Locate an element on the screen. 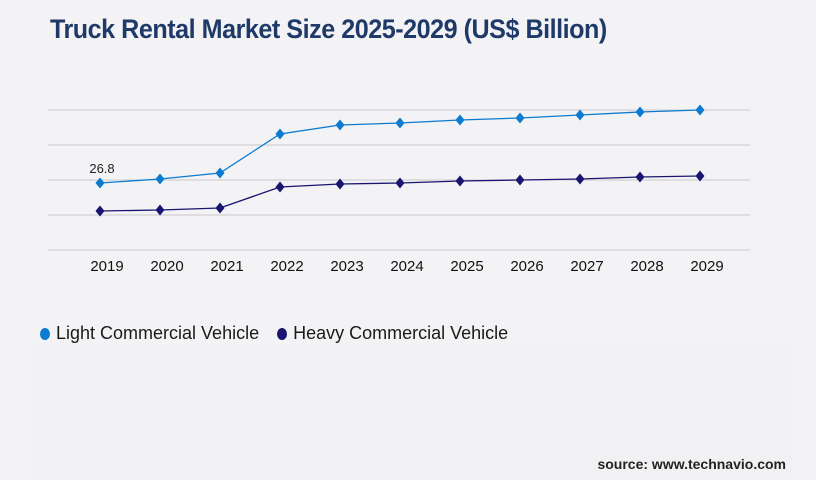 The width and height of the screenshot is (816, 480). x-tick-label: 2029 is located at coordinates (706, 266).